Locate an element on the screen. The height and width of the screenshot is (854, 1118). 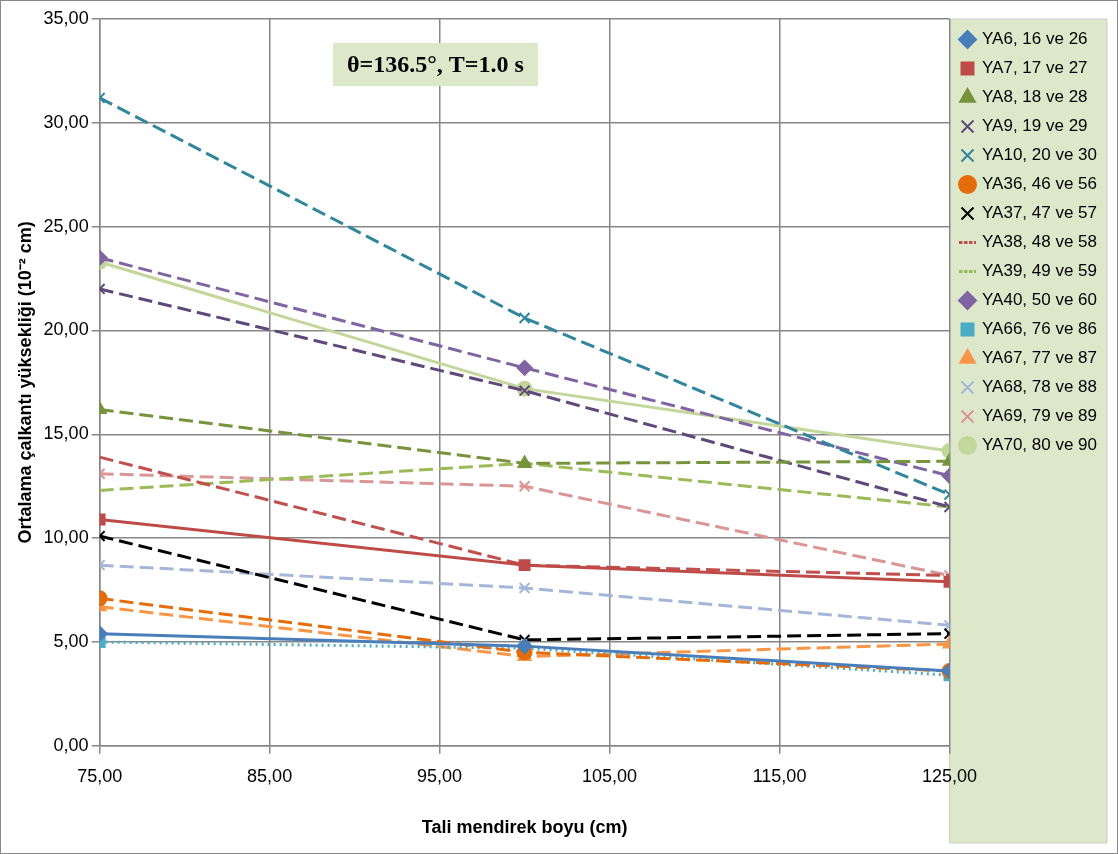
x-axis-title: Tali mendirek boyu (cm) is located at coordinates (524, 827).